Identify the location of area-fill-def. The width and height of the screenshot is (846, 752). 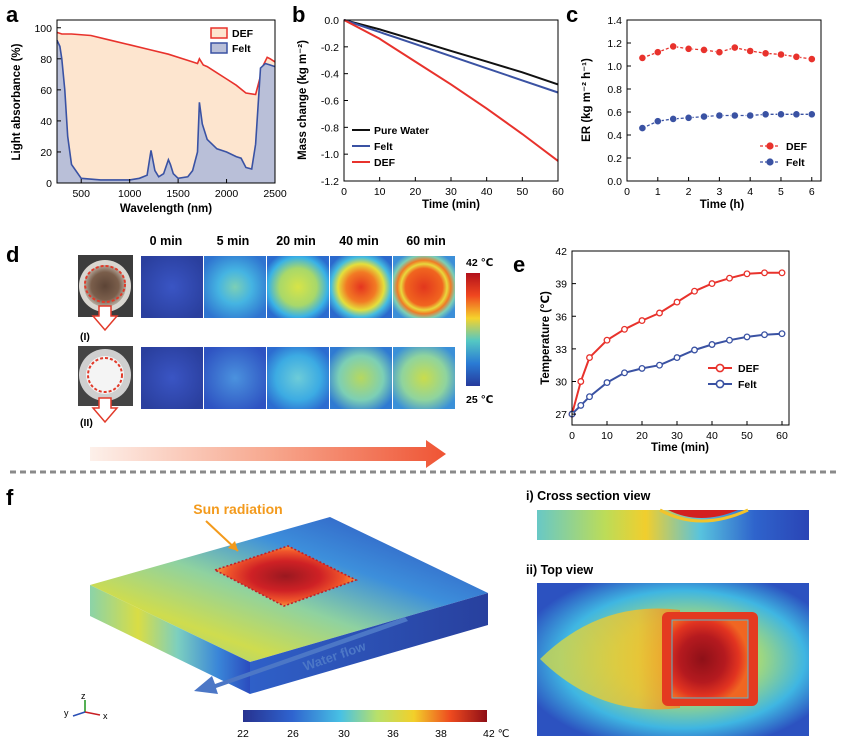
(166, 108).